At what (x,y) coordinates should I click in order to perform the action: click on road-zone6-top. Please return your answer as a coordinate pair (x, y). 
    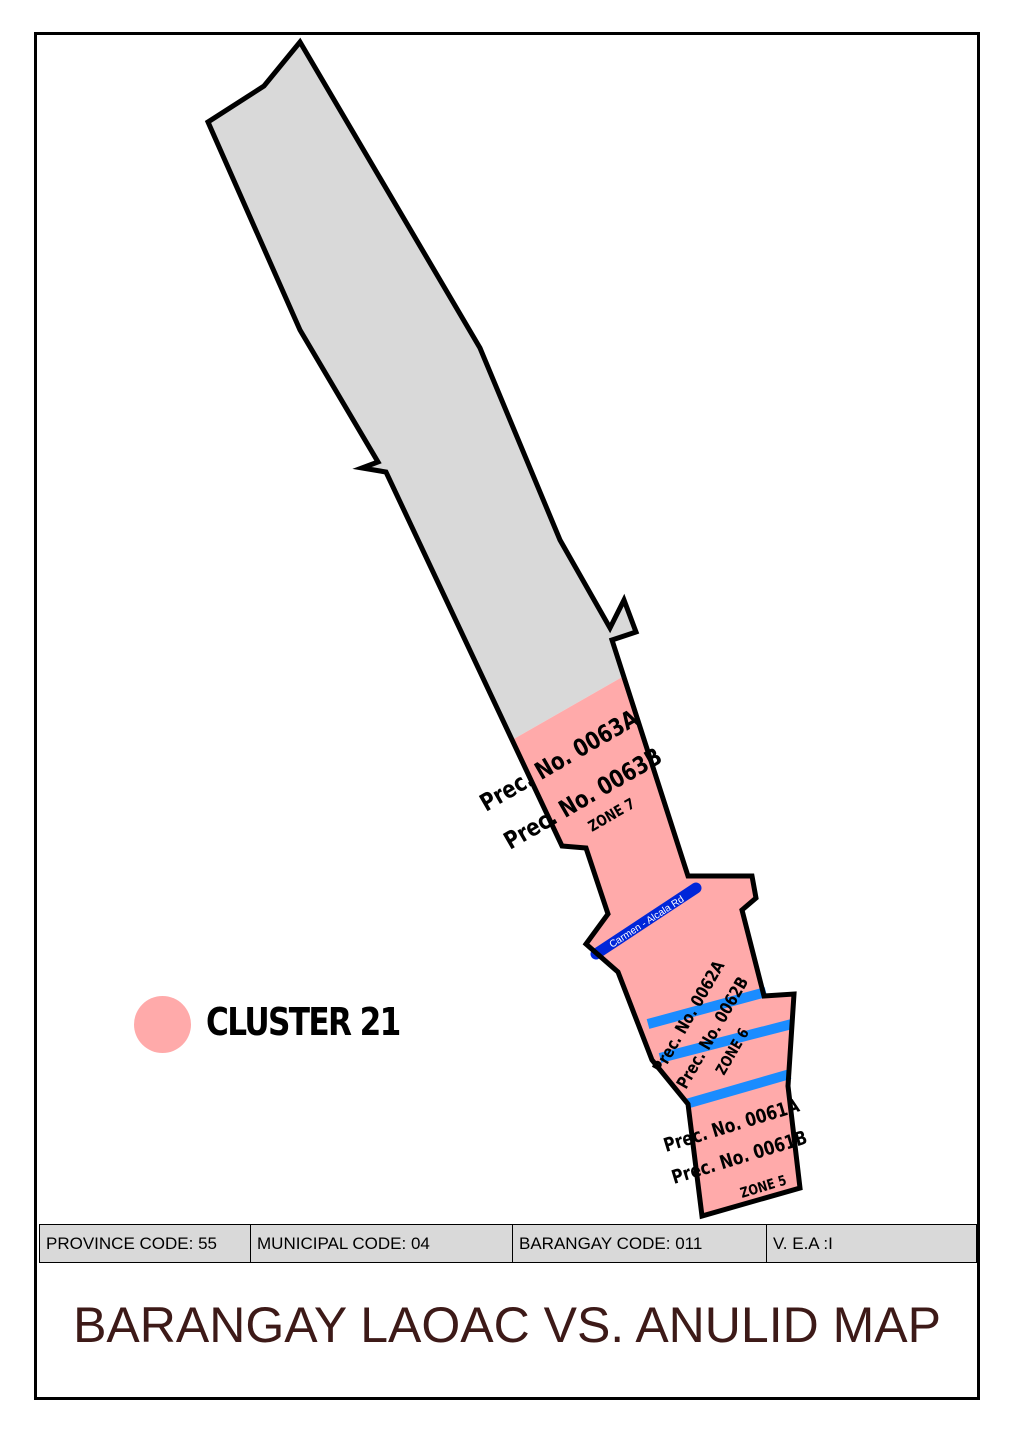
    Looking at the image, I should click on (707, 1008).